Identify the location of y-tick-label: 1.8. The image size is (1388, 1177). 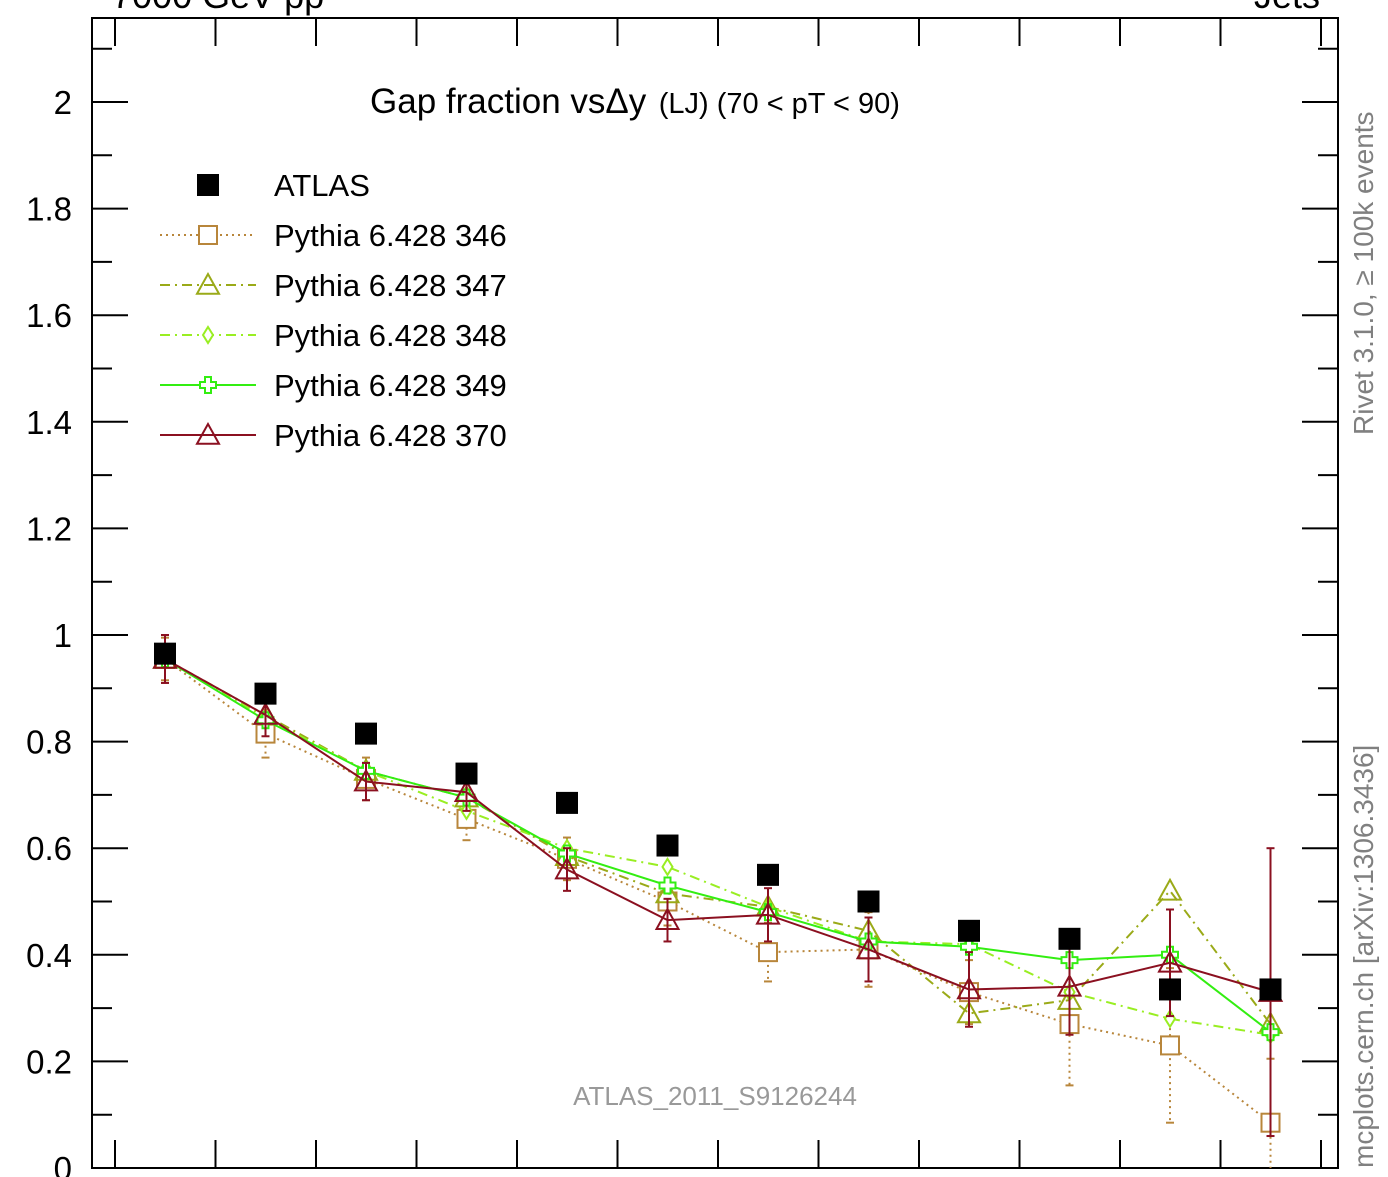
(49, 209).